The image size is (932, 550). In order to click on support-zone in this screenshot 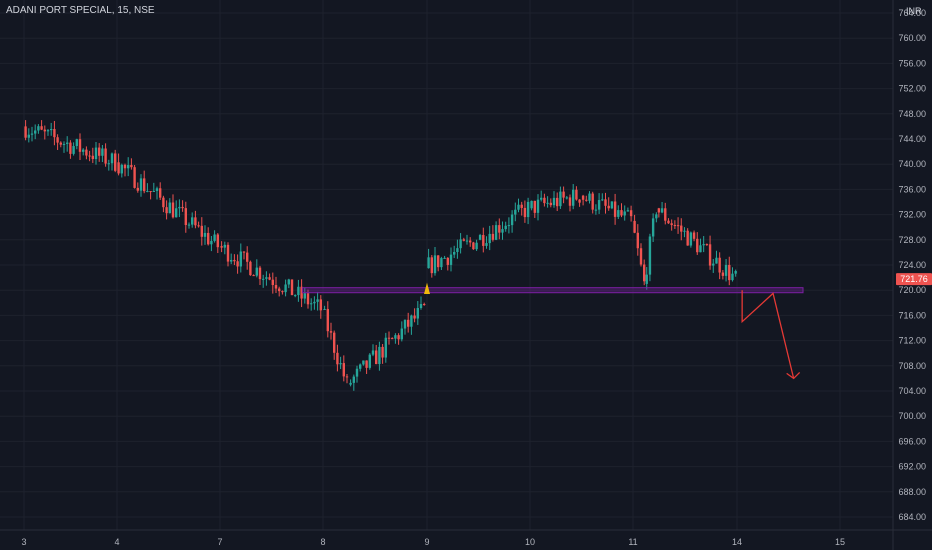, I will do `click(552, 288)`.